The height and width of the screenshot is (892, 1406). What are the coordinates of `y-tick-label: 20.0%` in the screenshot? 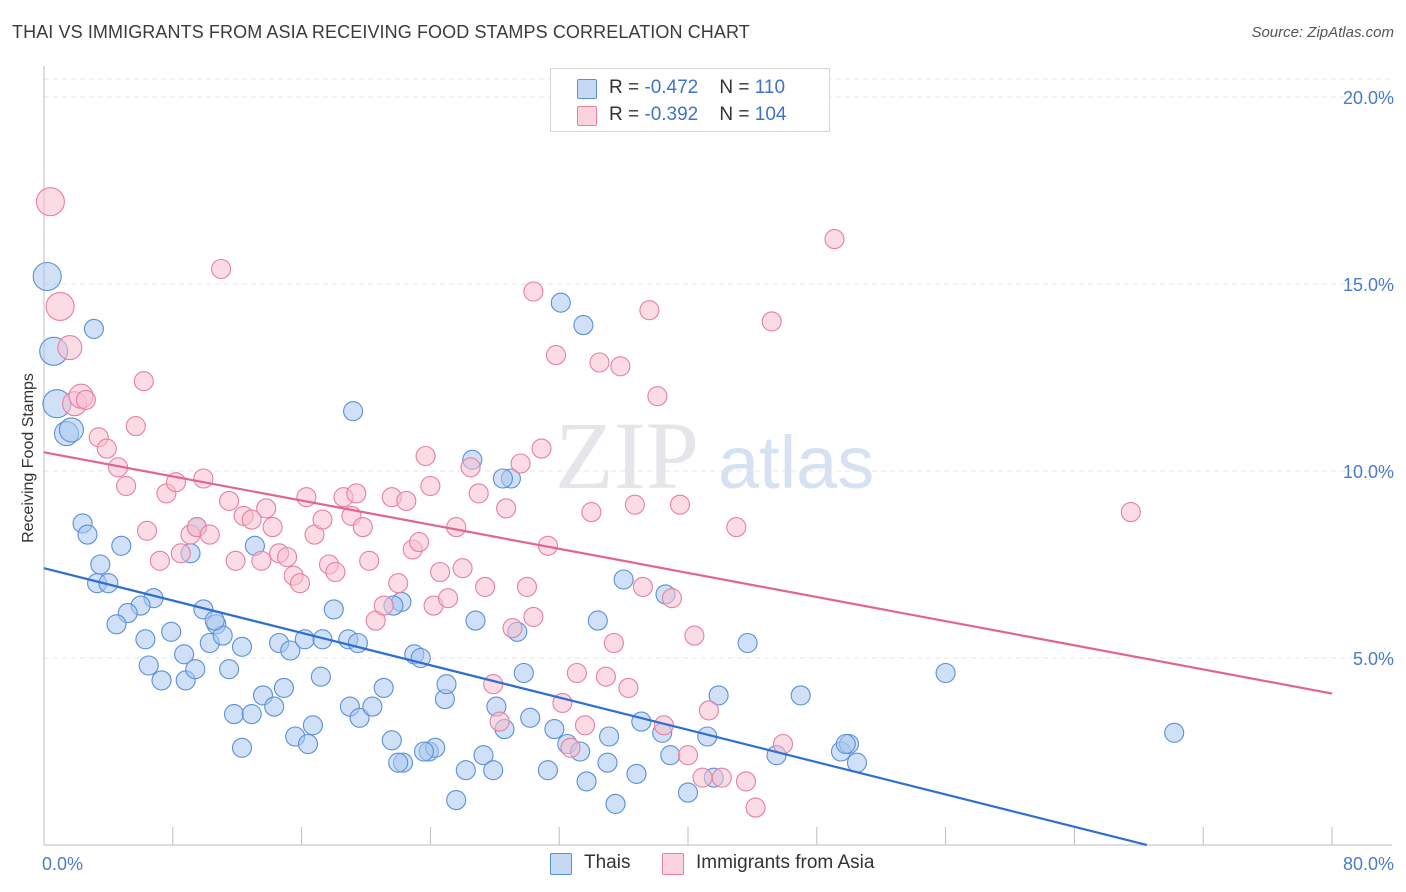 It's located at (1368, 98).